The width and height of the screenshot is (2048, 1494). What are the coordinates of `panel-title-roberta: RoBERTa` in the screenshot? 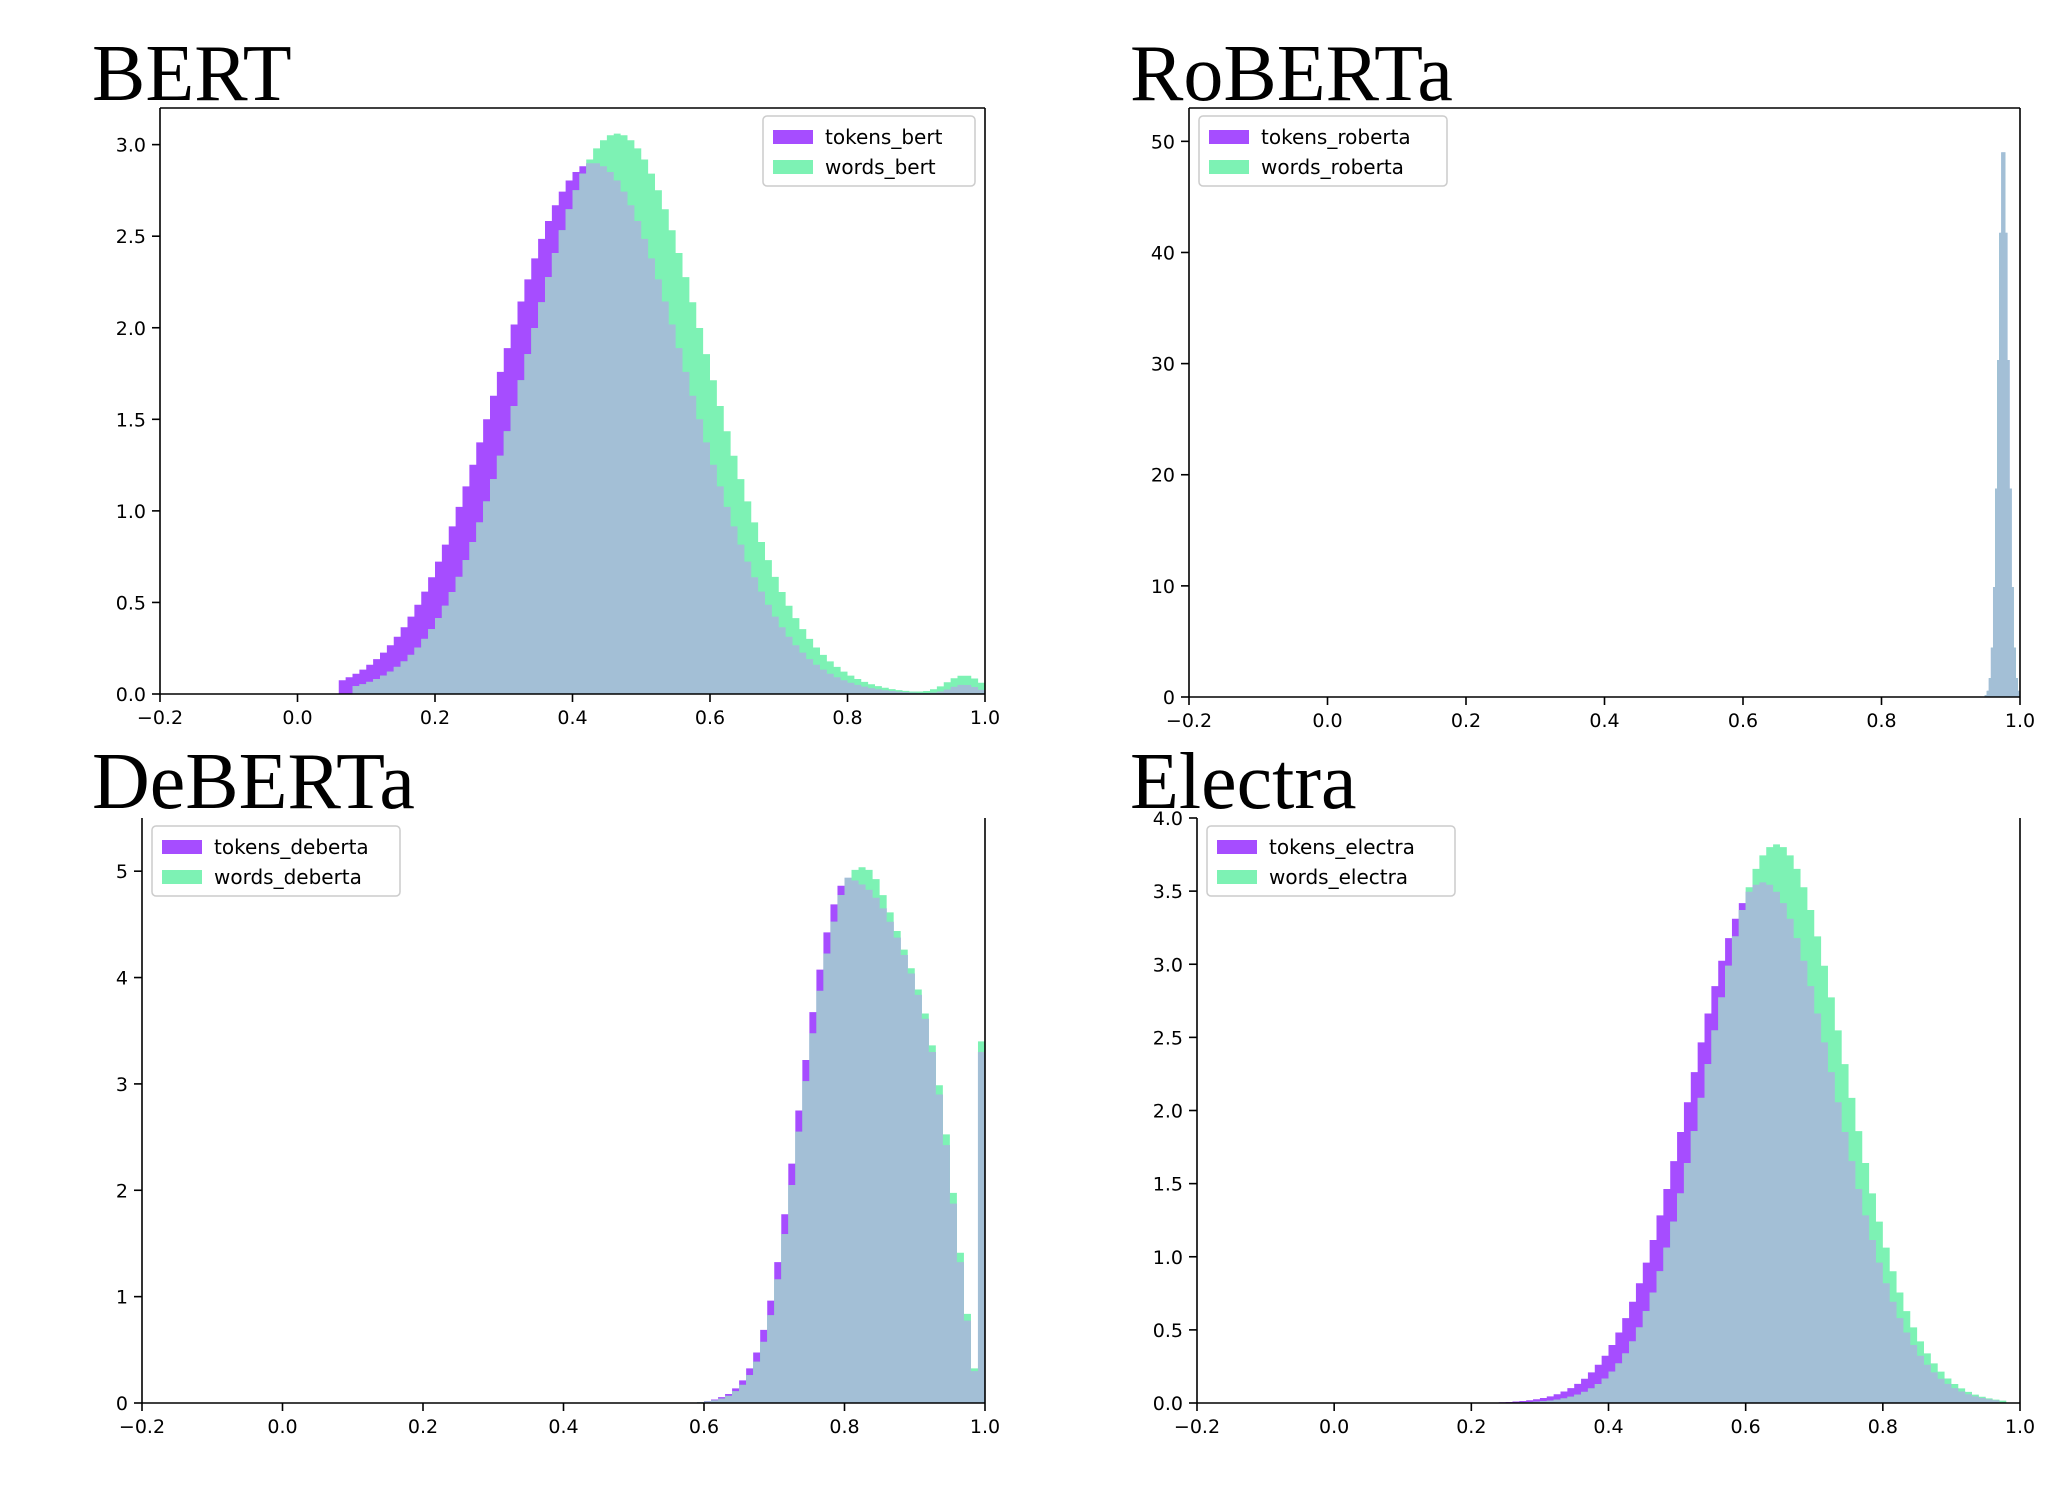 It's located at (1291, 74).